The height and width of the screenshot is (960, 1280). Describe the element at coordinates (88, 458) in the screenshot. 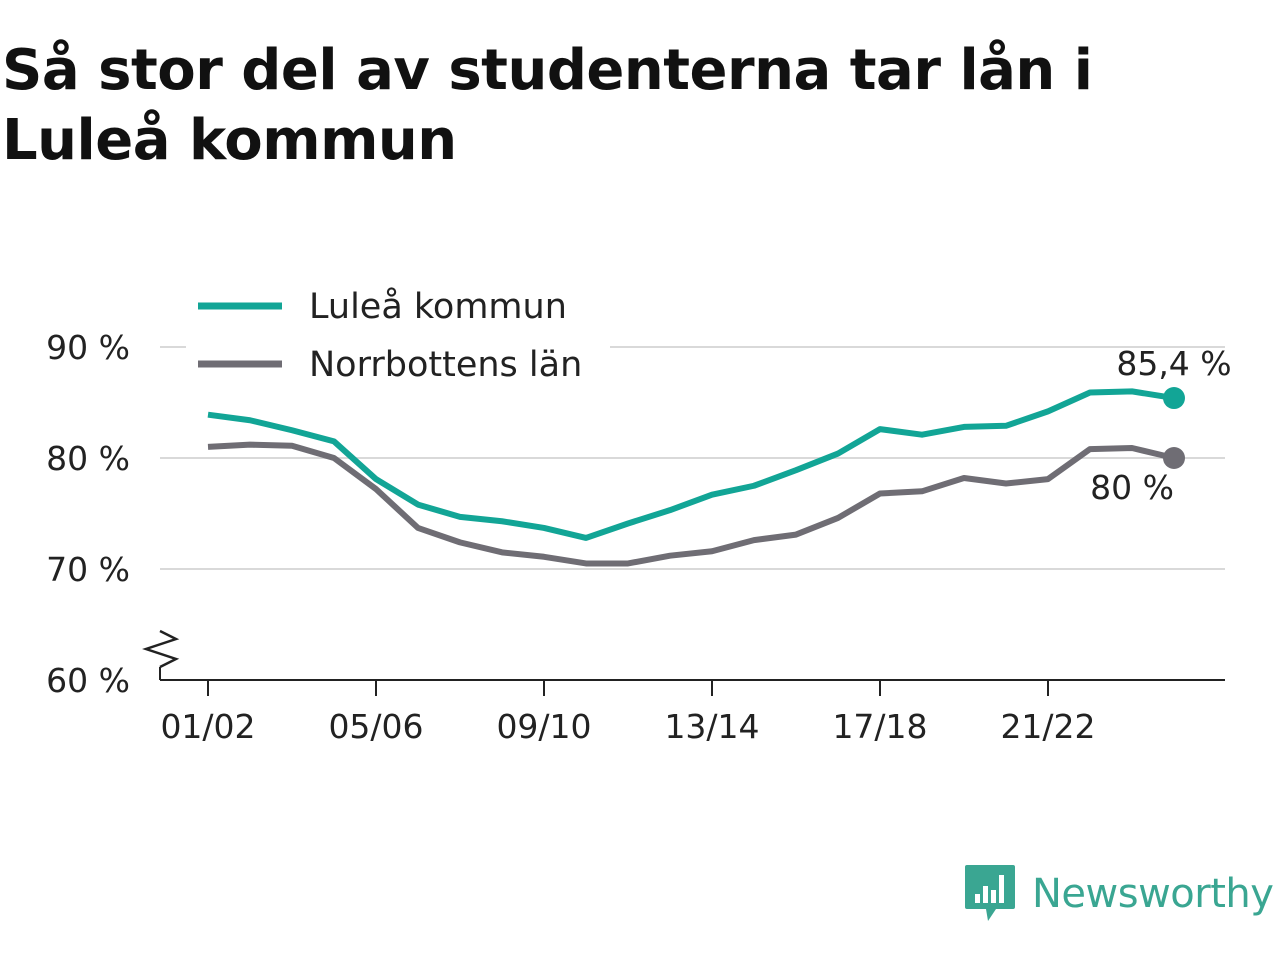

I see `y-tick-label: 80 %` at that location.